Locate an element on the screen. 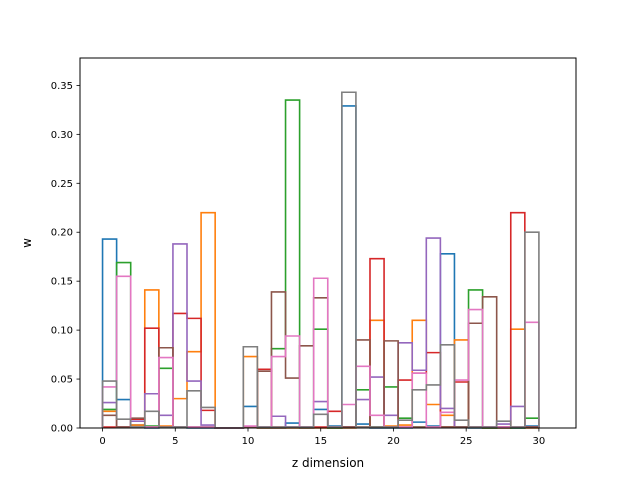 This screenshot has width=640, height=484. y-tick-label: 0.30 is located at coordinates (62, 135).